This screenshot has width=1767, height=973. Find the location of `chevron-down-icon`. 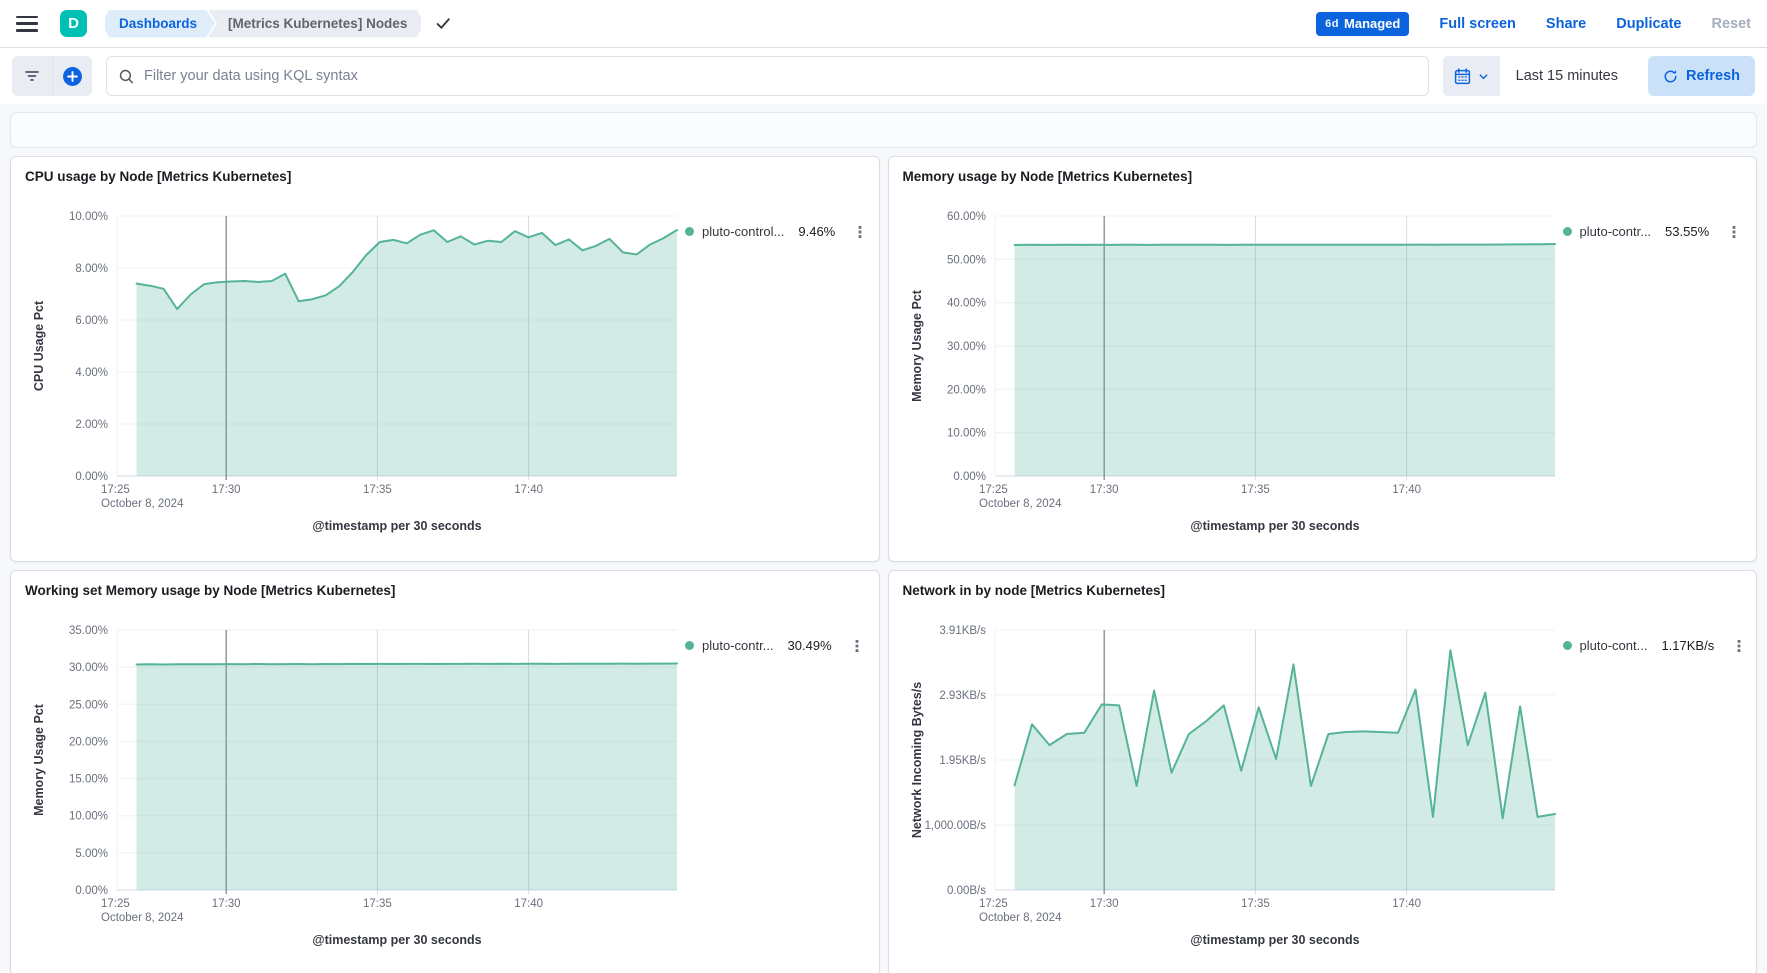

chevron-down-icon is located at coordinates (1483, 76).